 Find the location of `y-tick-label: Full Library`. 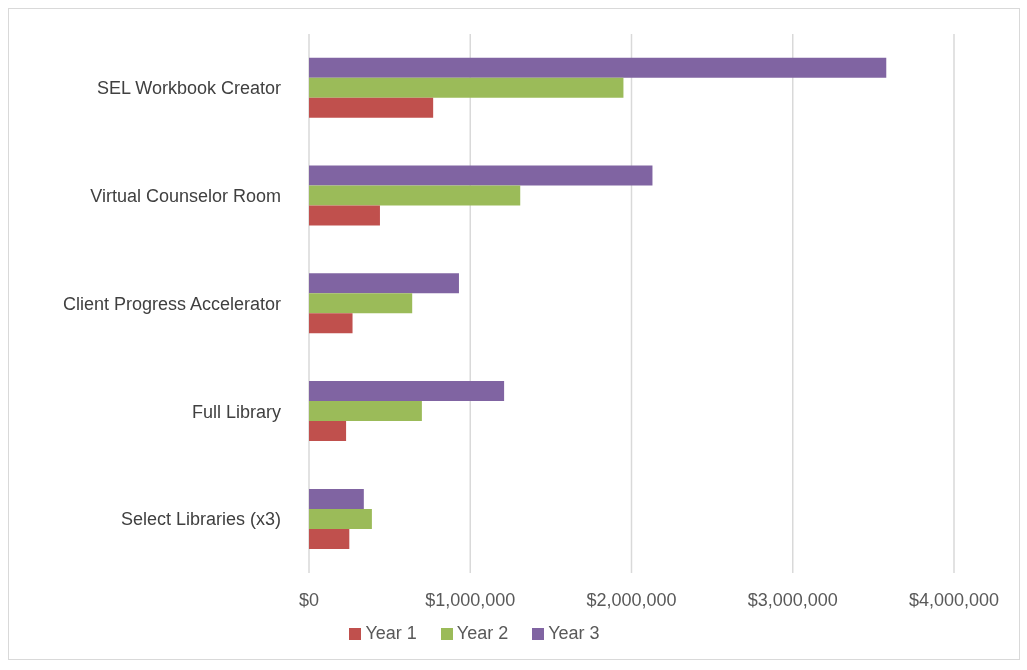

y-tick-label: Full Library is located at coordinates (236, 411).